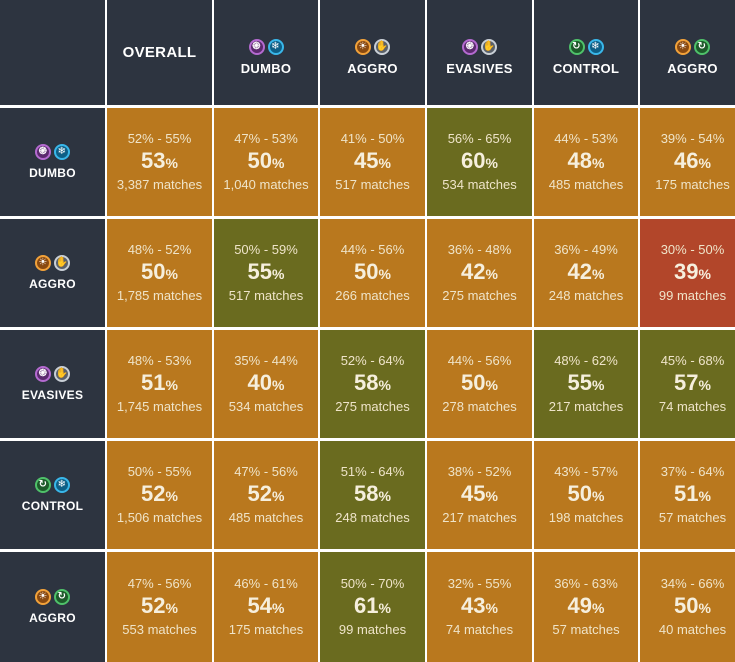  Describe the element at coordinates (266, 495) in the screenshot. I see `matchup-cell: 47% - 56% 52% 485 matches` at that location.